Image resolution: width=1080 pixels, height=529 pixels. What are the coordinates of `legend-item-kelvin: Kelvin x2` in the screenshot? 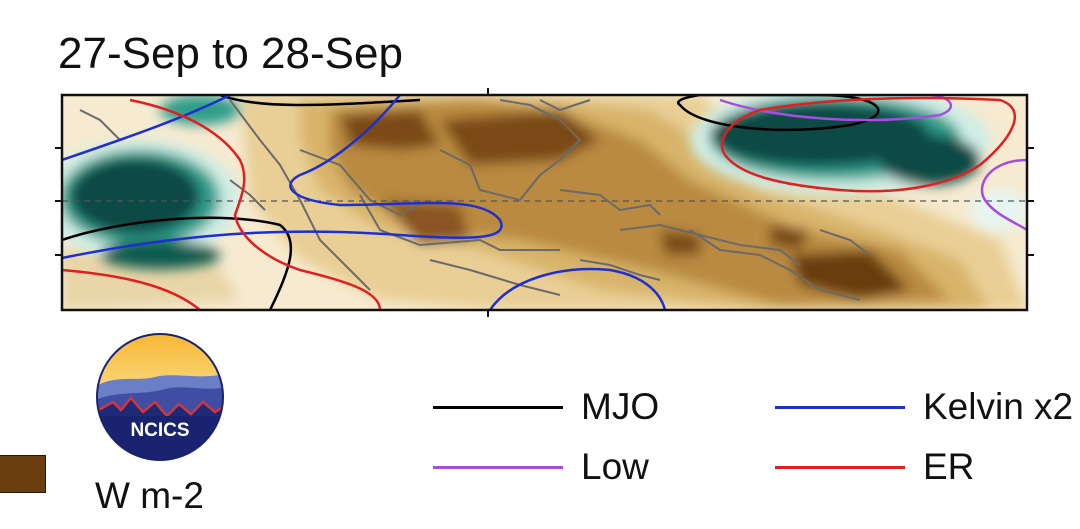 It's located at (924, 407).